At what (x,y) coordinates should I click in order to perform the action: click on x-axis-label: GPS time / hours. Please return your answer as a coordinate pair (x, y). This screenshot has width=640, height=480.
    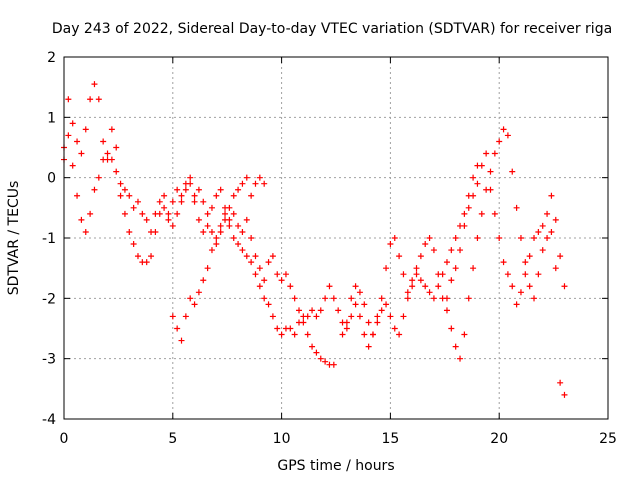
    Looking at the image, I should click on (335, 466).